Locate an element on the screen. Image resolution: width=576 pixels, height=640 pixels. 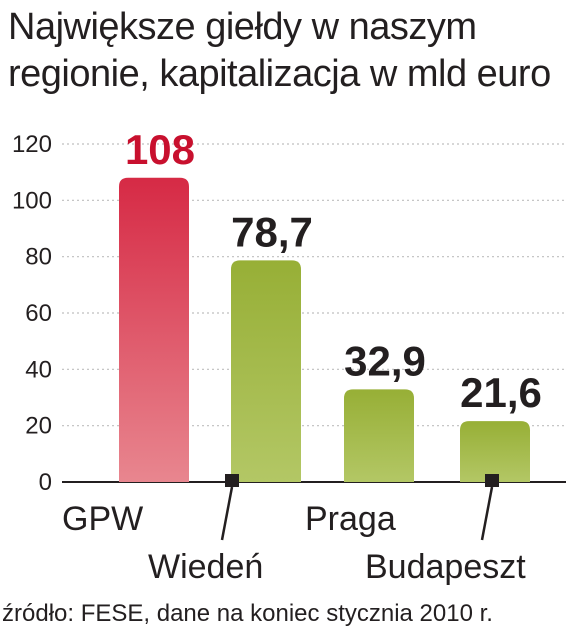
y-tick-label: 80 is located at coordinates (38, 257).